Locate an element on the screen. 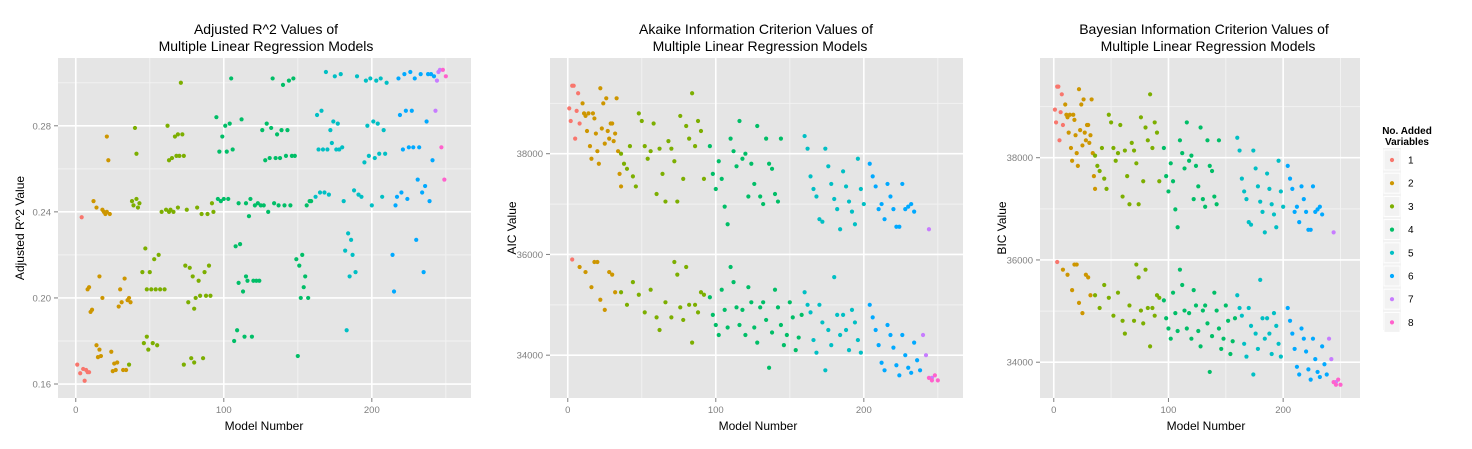 The image size is (1472, 449). y-tick-label: 34000 is located at coordinates (1020, 363).